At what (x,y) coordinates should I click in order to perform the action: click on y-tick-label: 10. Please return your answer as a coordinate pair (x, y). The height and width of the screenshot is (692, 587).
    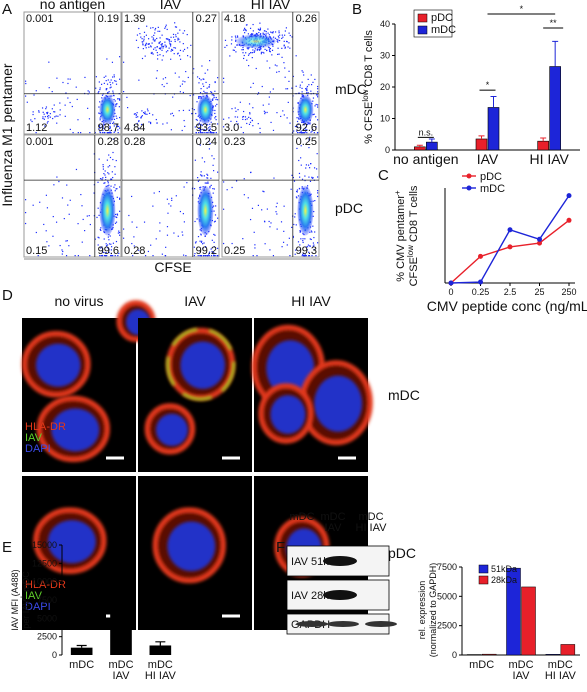
    Looking at the image, I should click on (385, 119).